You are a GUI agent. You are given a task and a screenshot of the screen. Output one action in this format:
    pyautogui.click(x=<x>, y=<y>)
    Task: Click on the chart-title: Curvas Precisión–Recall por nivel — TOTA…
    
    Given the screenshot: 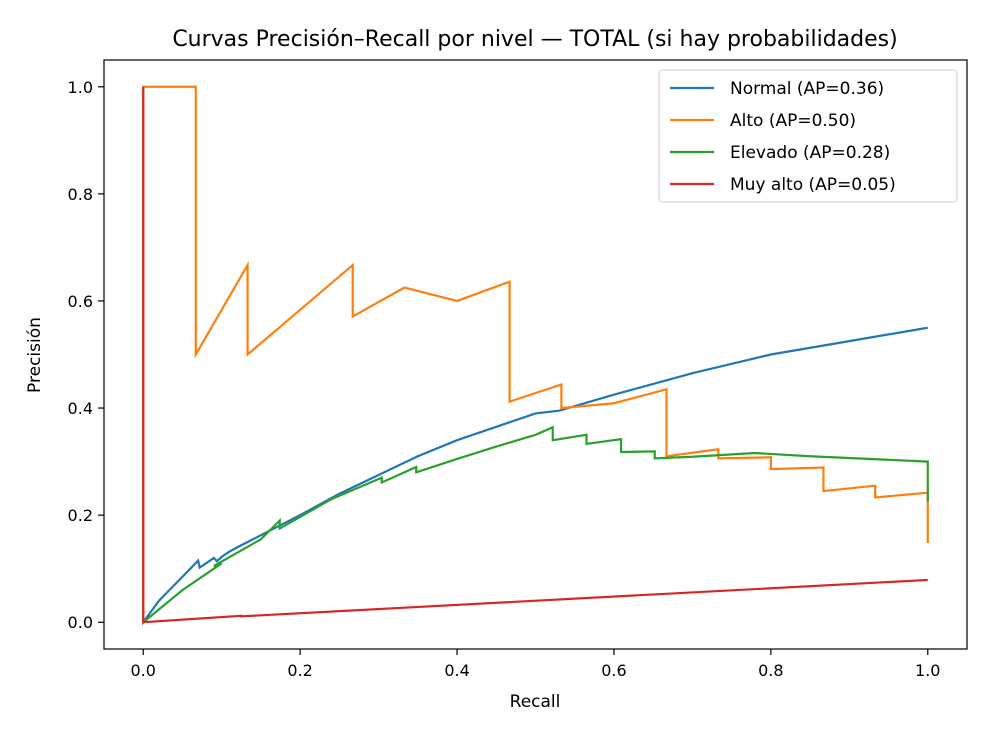 What is the action you would take?
    pyautogui.click(x=534, y=39)
    